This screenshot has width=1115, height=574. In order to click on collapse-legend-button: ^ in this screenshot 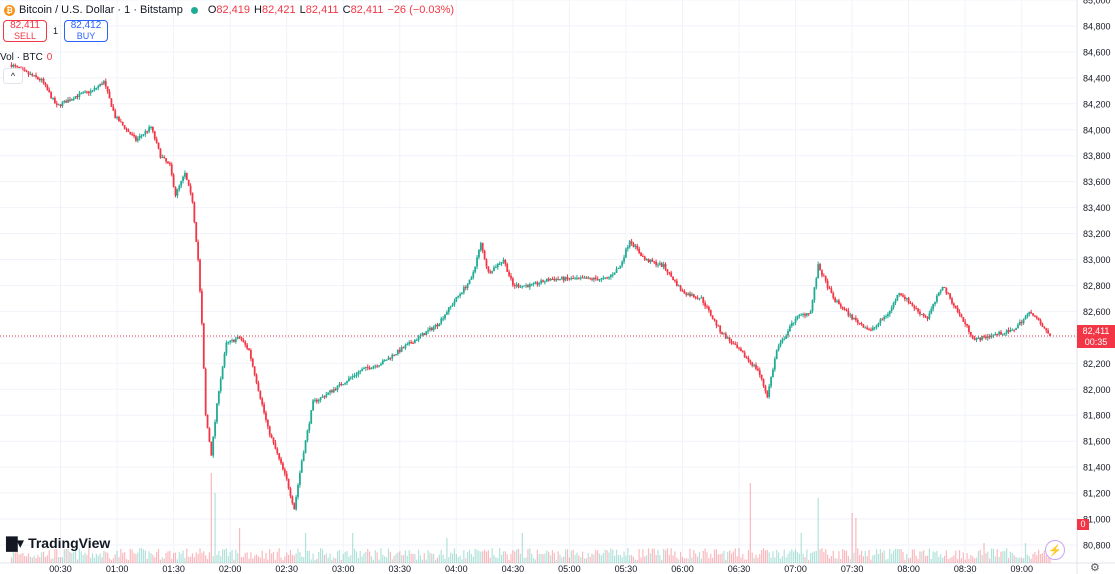, I will do `click(13, 76)`.